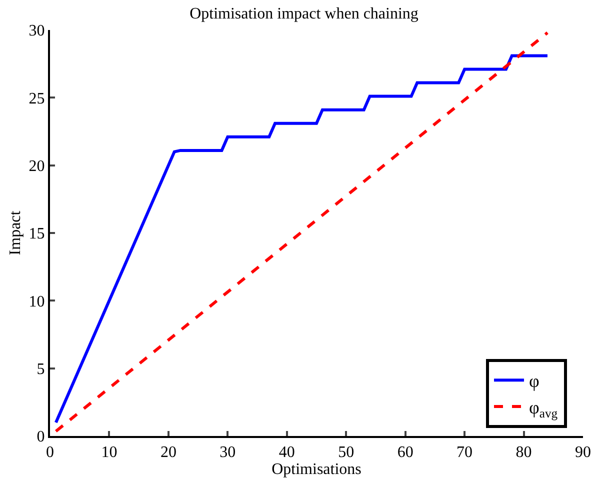 This screenshot has height=491, width=608. What do you see at coordinates (304, 14) in the screenshot?
I see `chart-title: Optimisation impact when chaining` at bounding box center [304, 14].